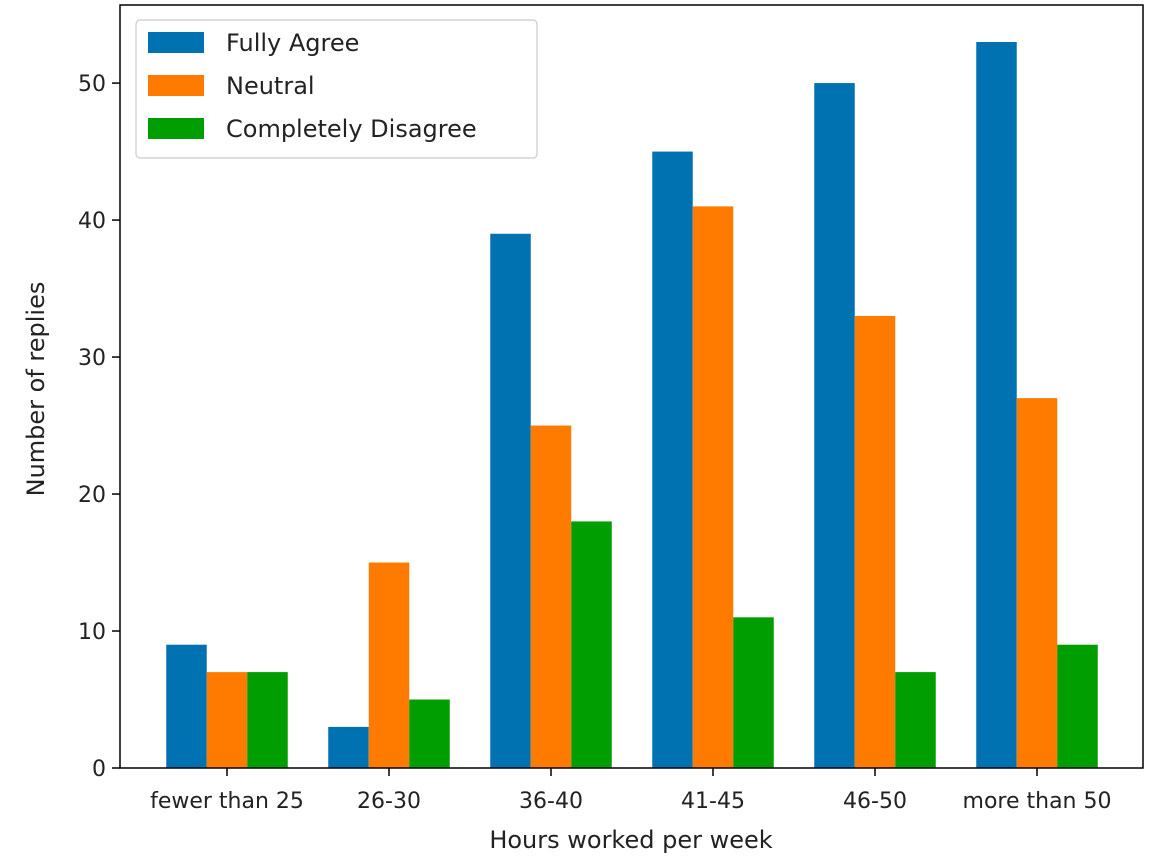  I want to click on y-tick-label: 40, so click(92, 221).